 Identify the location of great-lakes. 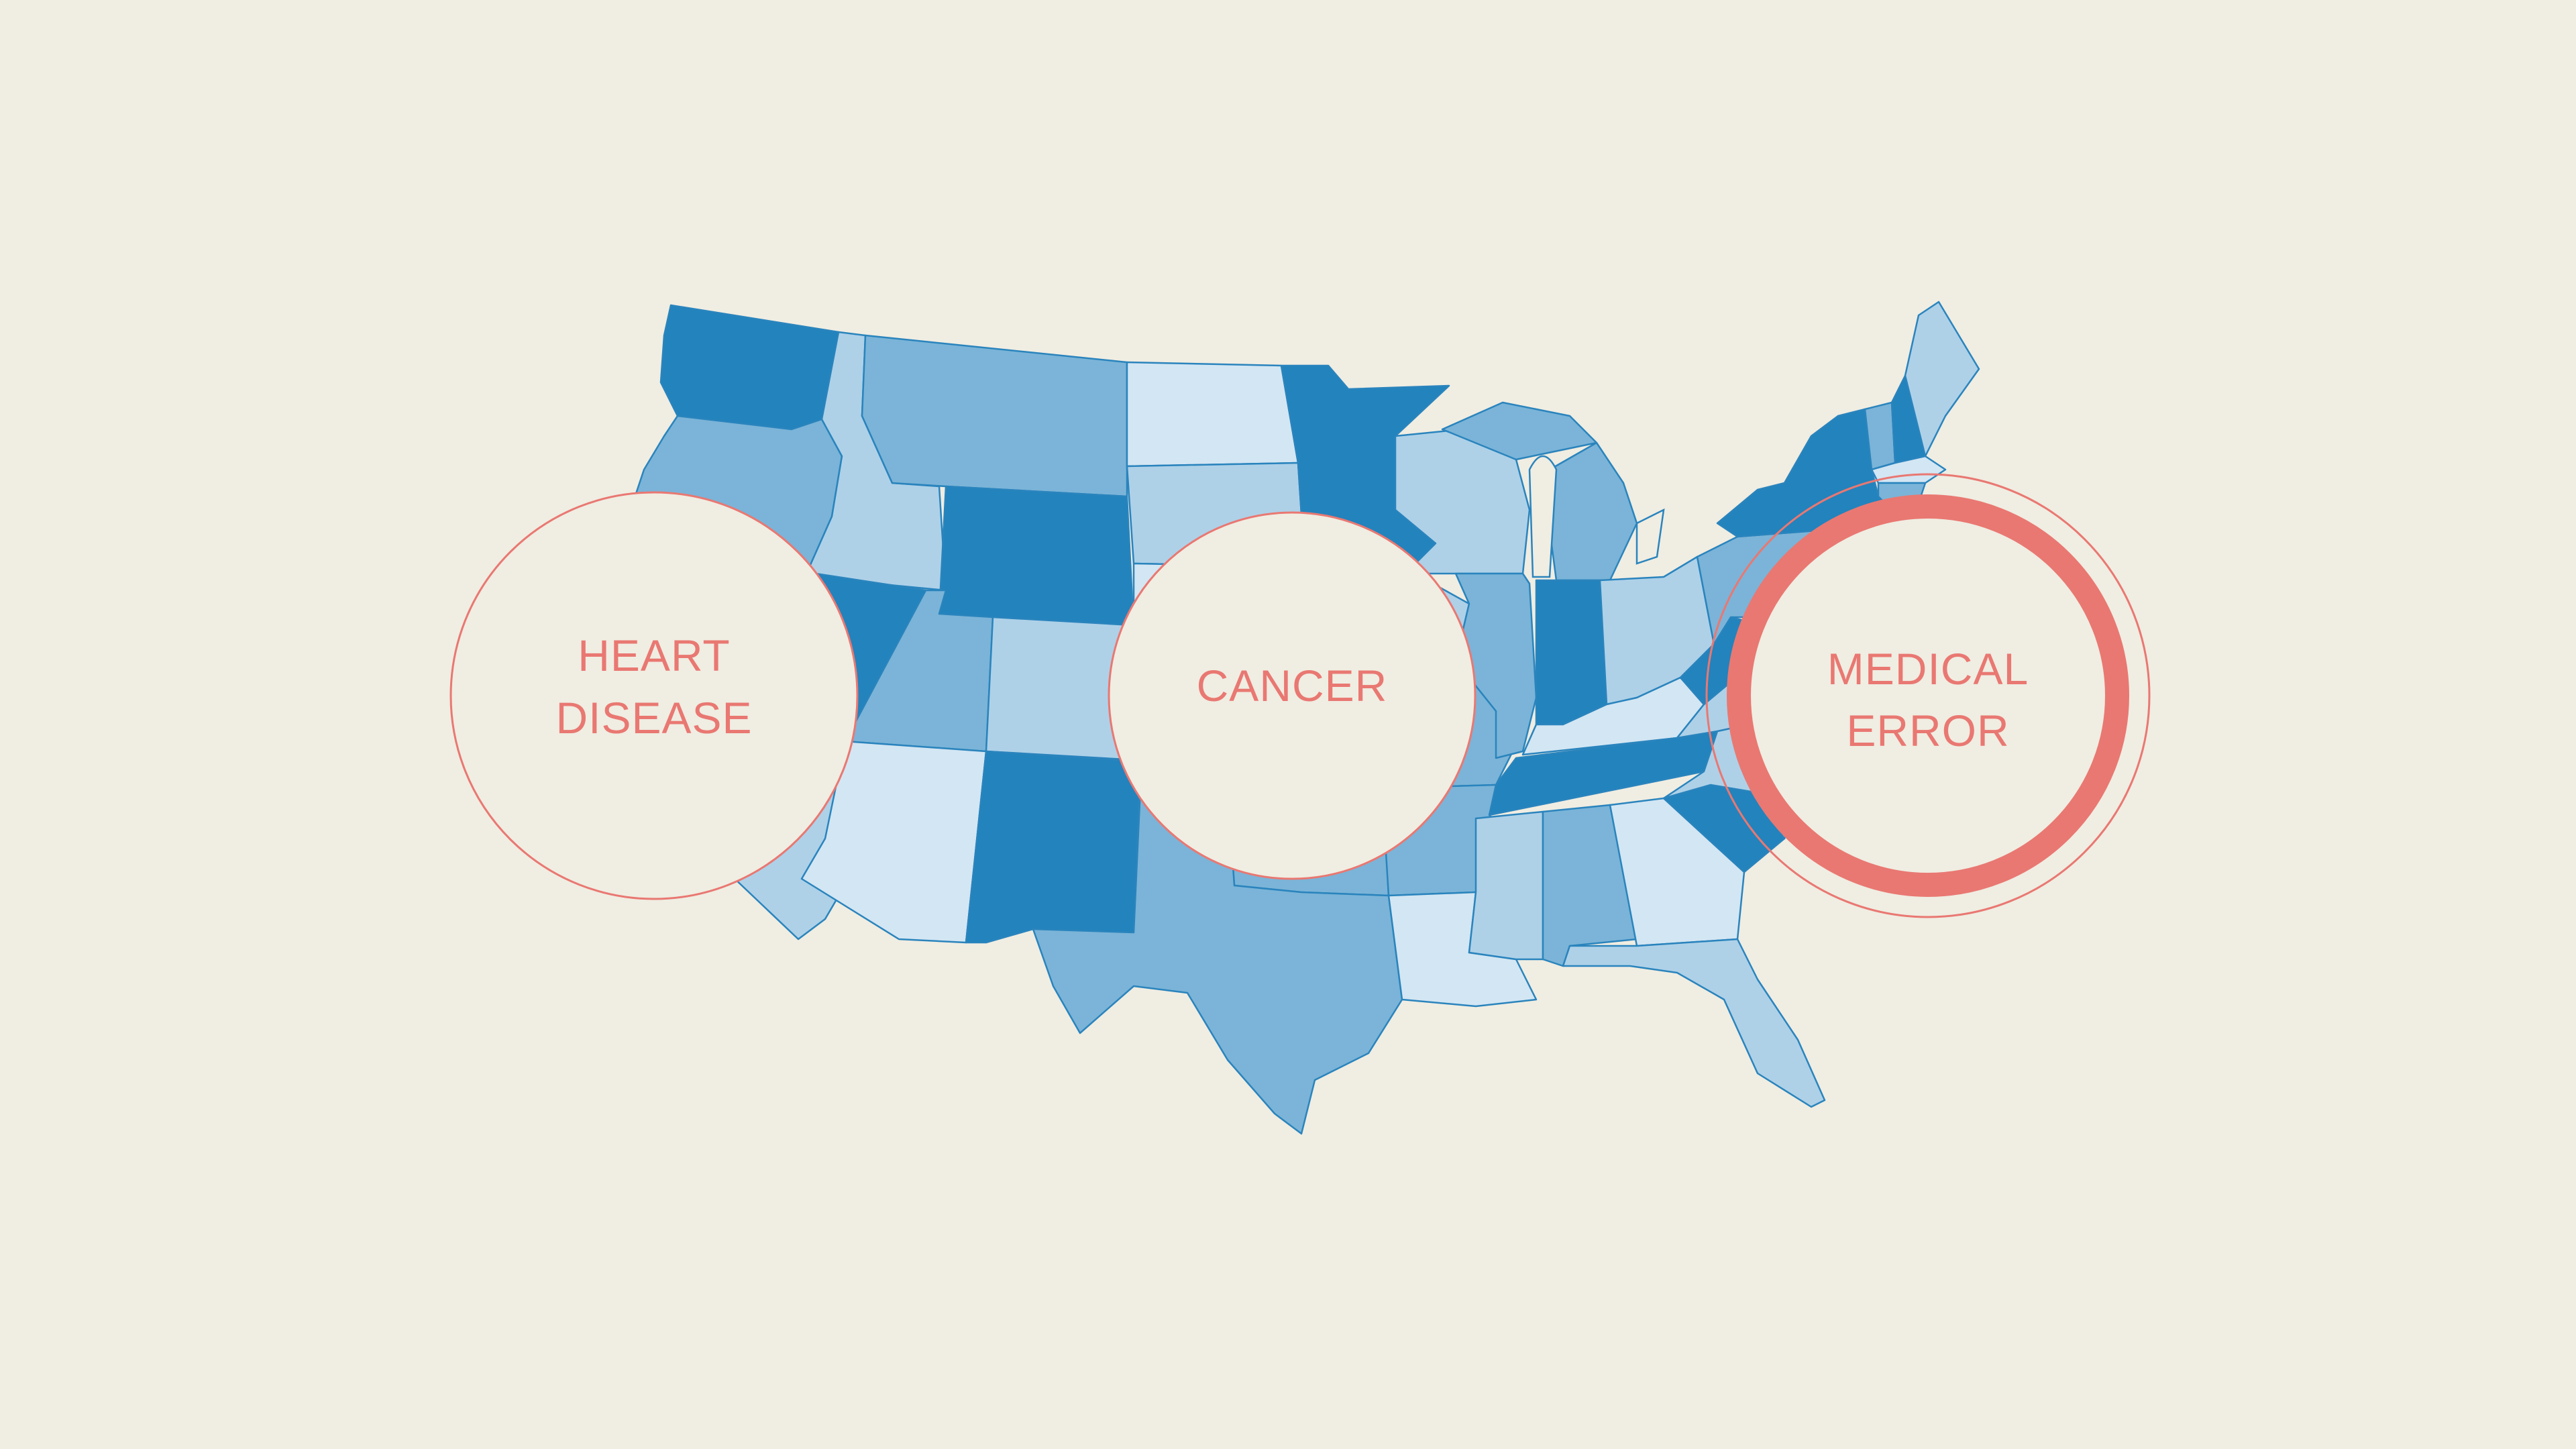
(1596, 516).